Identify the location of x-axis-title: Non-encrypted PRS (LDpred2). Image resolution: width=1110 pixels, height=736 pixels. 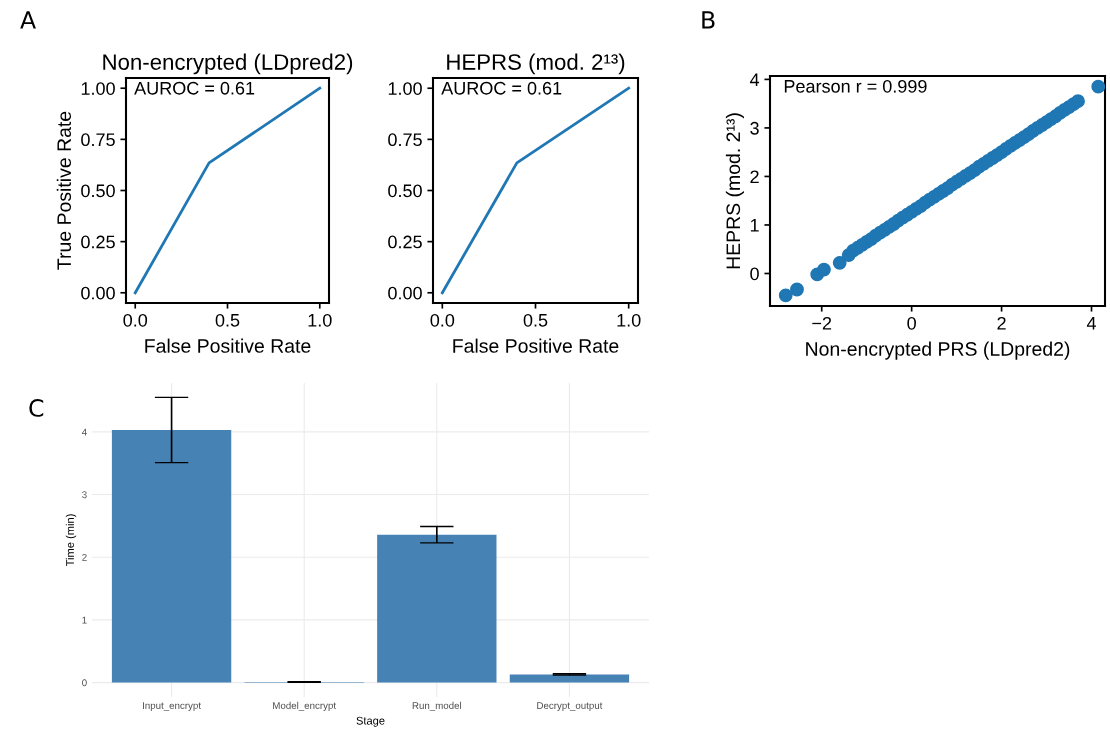
(938, 350).